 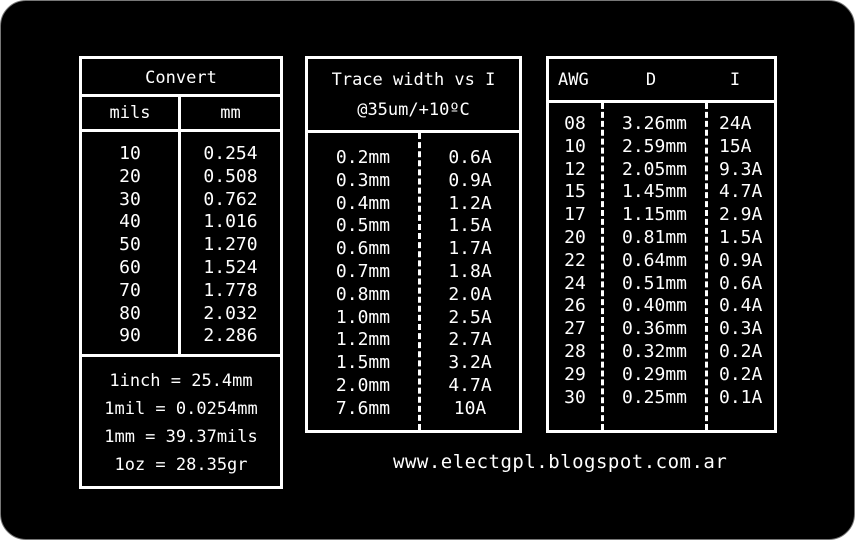 I want to click on awg-diameter-value: 0.29mm, so click(x=654, y=374).